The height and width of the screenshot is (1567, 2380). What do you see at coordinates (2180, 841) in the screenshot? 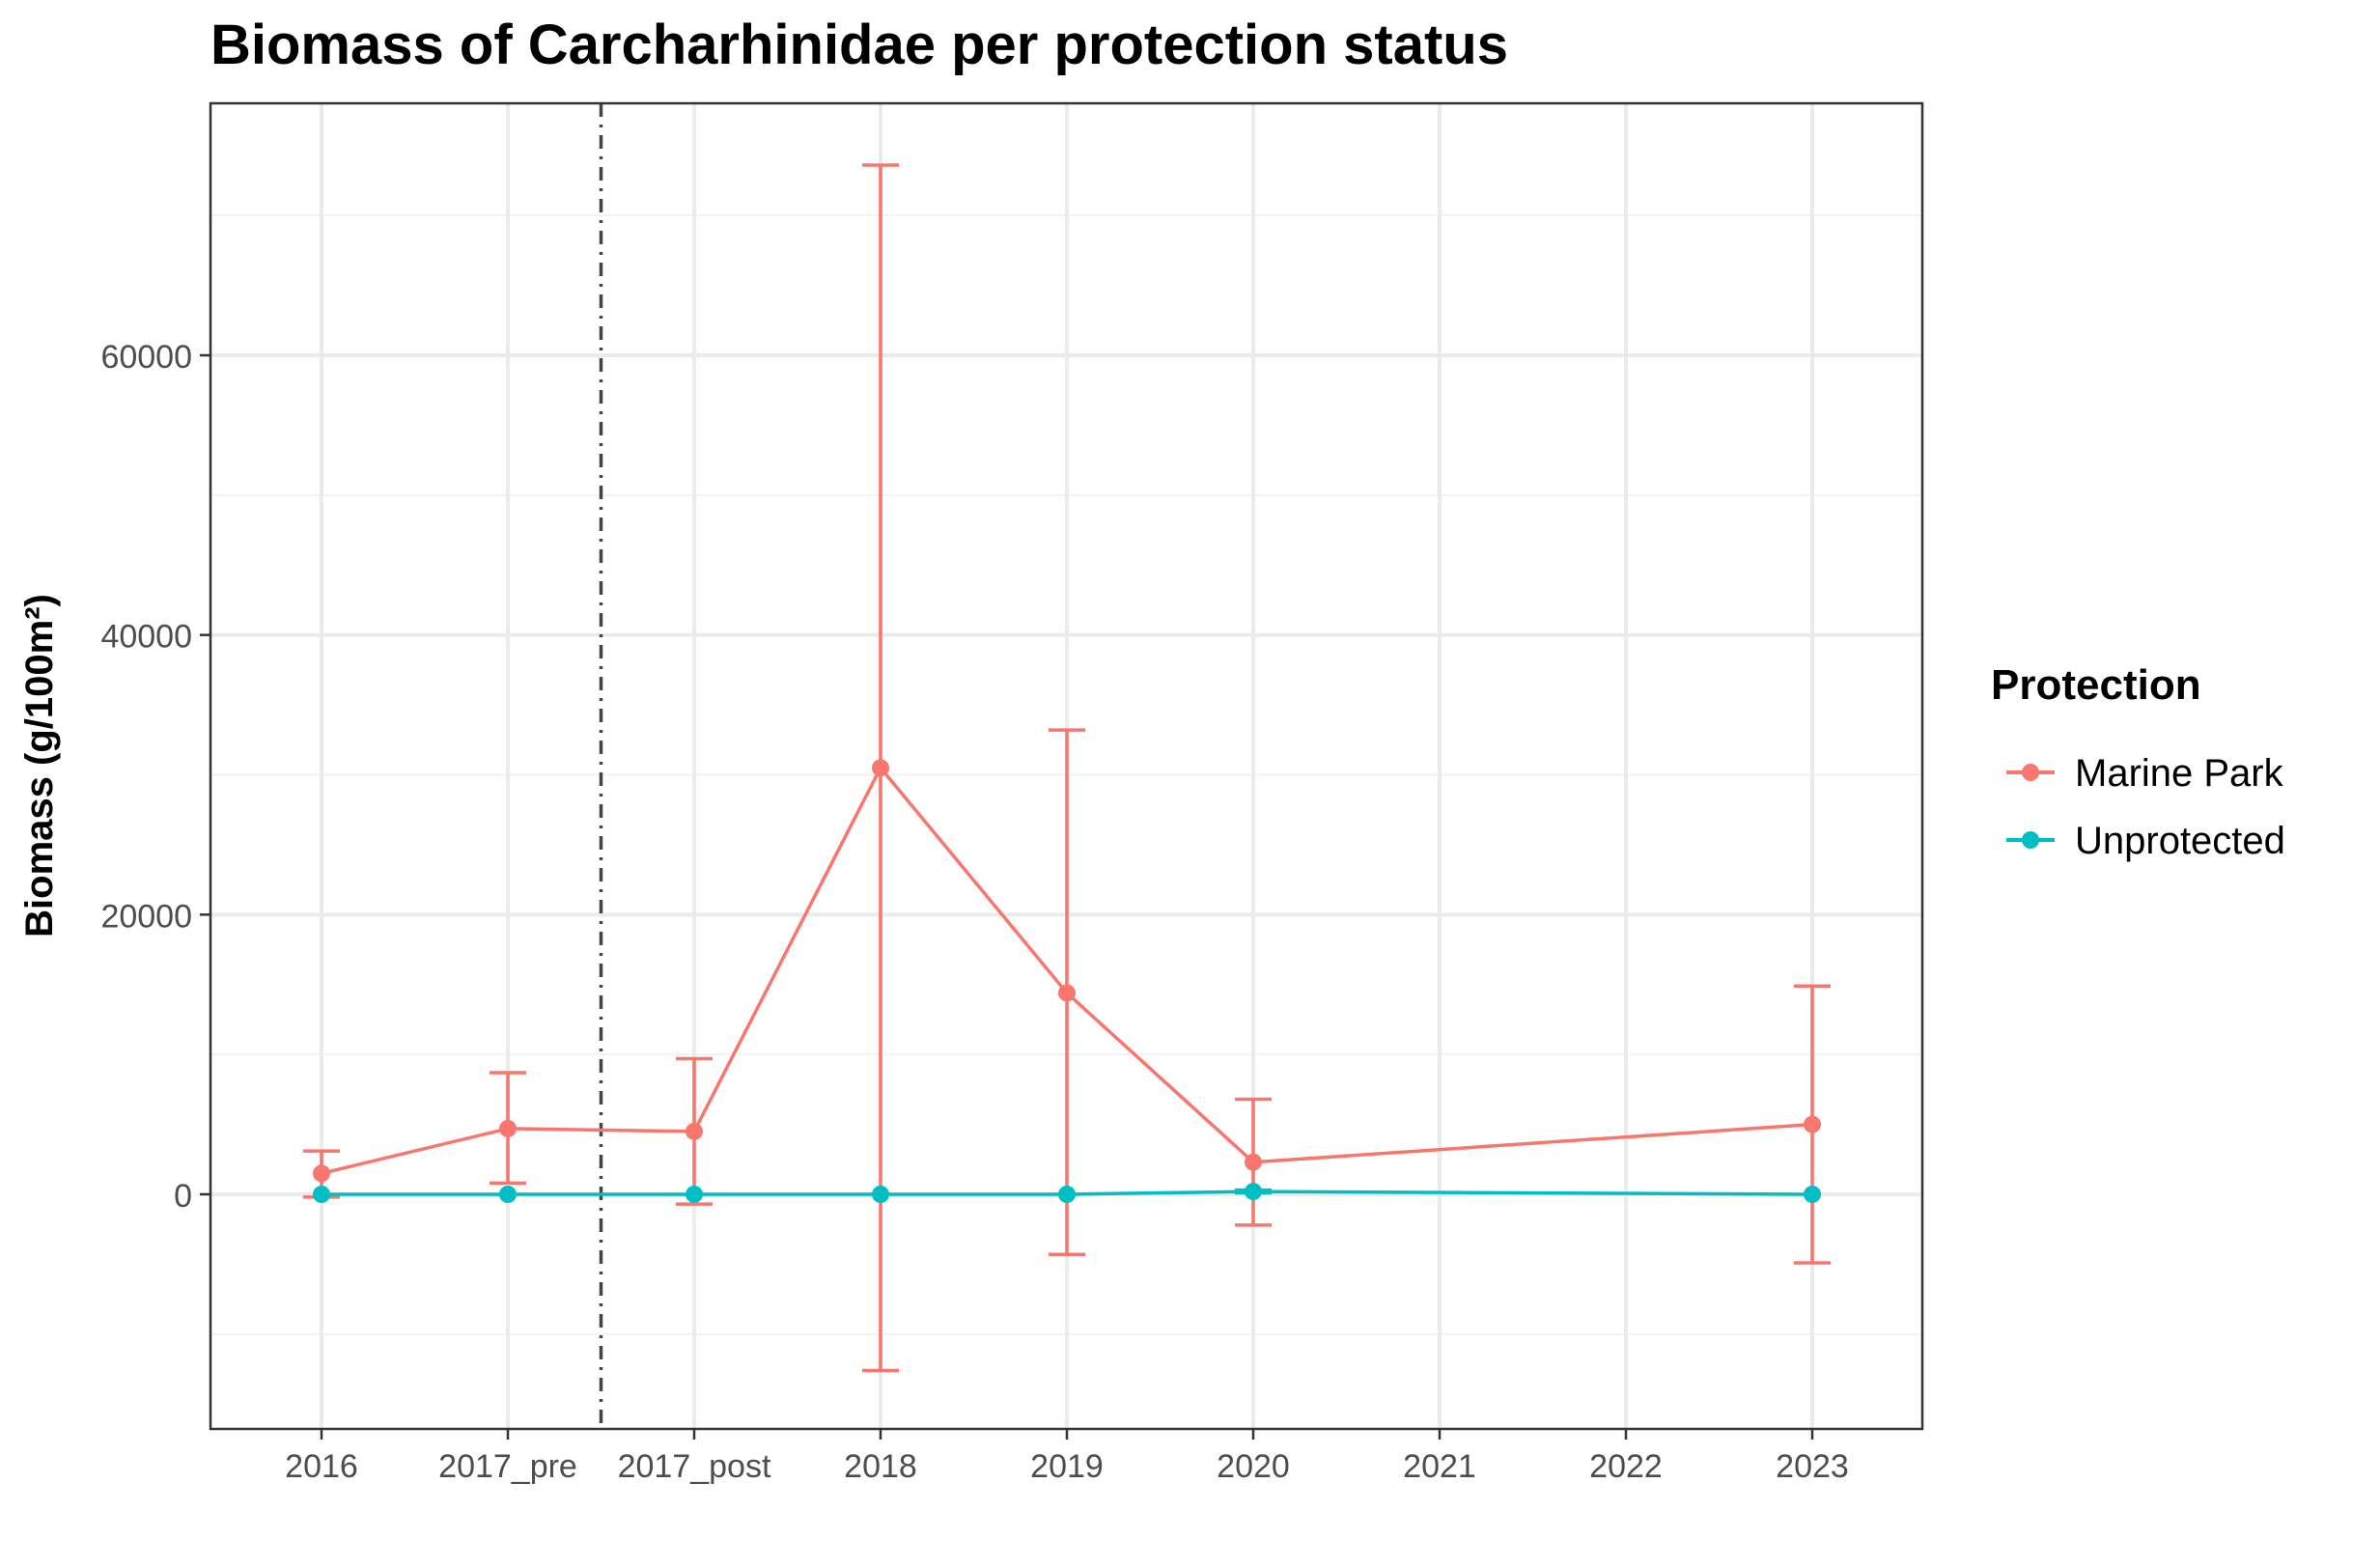
I see `legend-label: Unprotected` at bounding box center [2180, 841].